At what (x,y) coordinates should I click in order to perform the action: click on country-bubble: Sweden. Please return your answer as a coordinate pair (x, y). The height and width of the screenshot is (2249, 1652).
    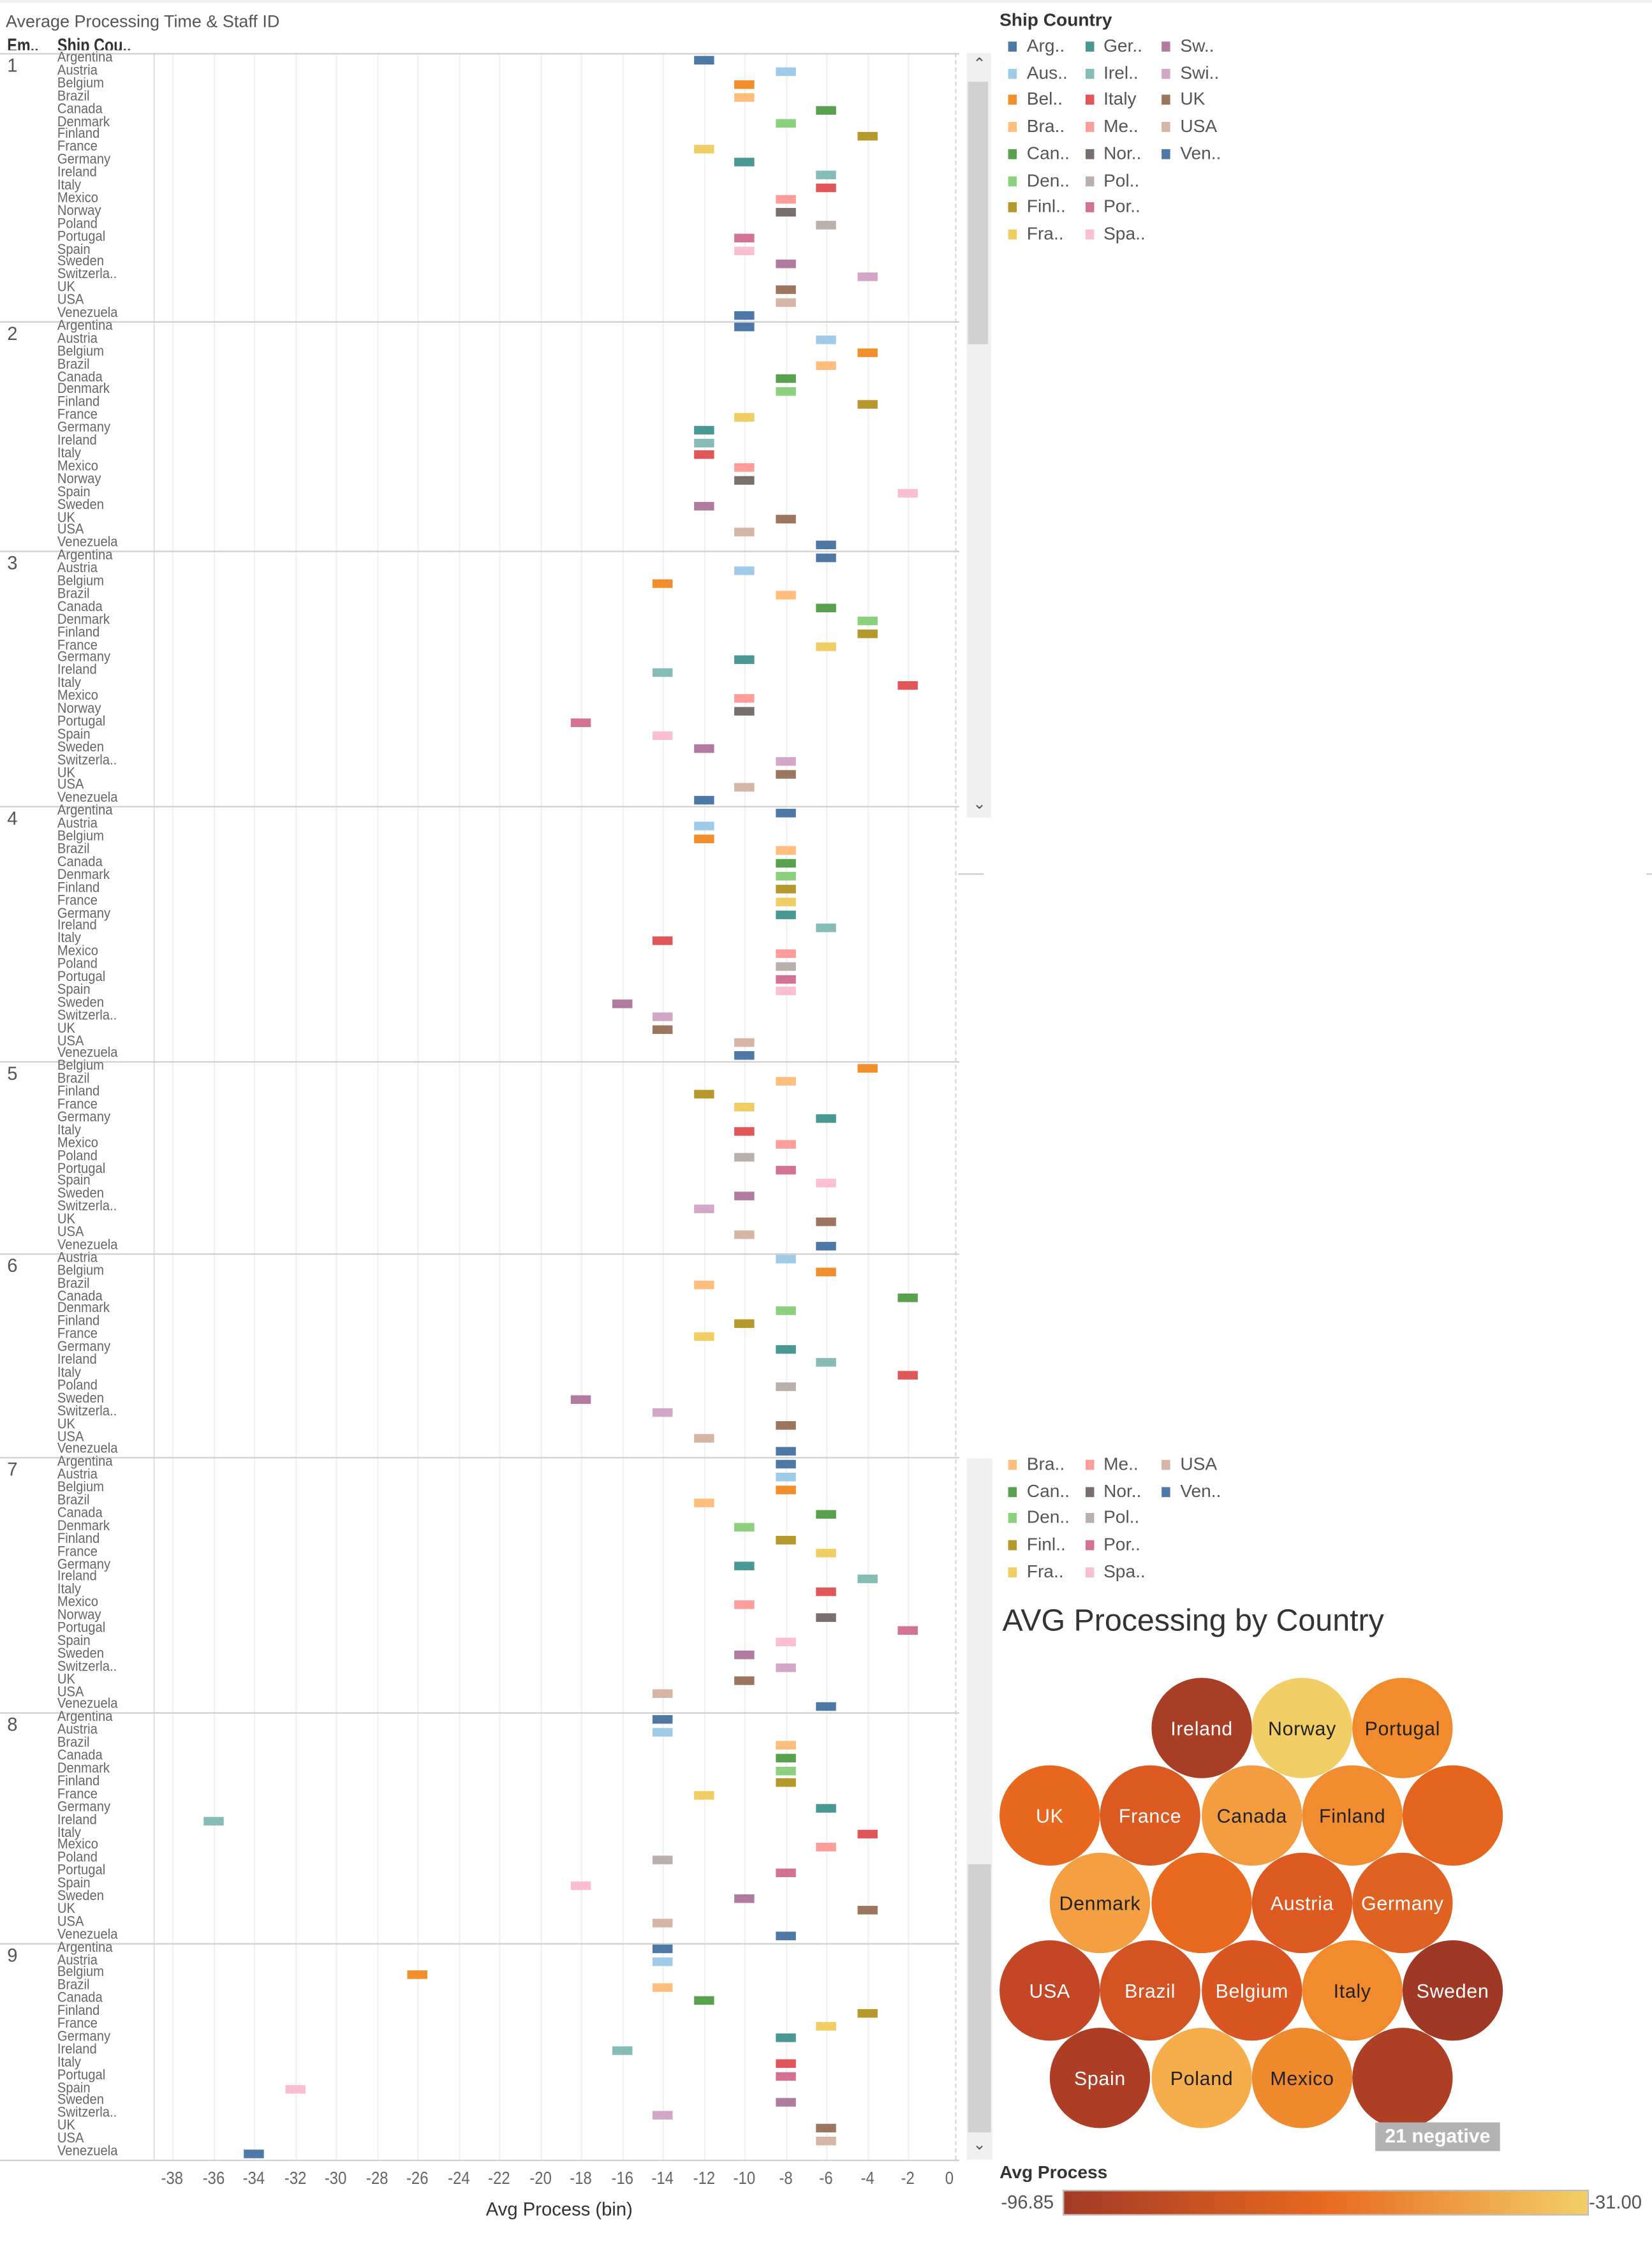
    Looking at the image, I should click on (1452, 1991).